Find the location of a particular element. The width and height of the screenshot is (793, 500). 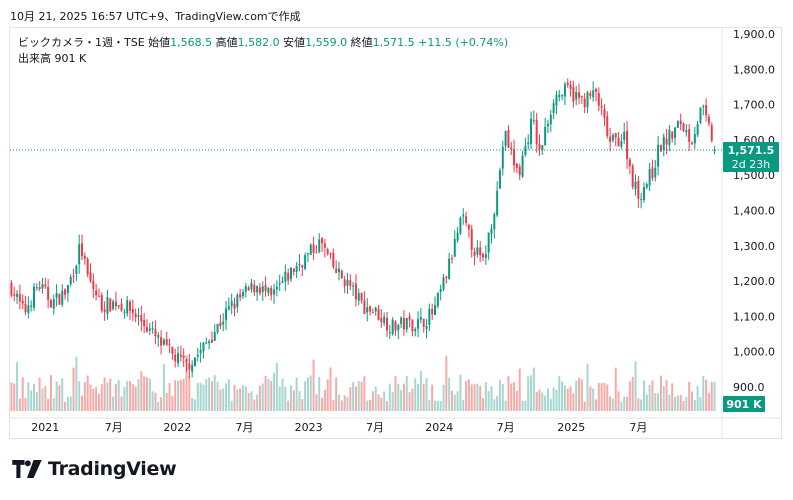

close-value: 1,571.5 is located at coordinates (393, 42).